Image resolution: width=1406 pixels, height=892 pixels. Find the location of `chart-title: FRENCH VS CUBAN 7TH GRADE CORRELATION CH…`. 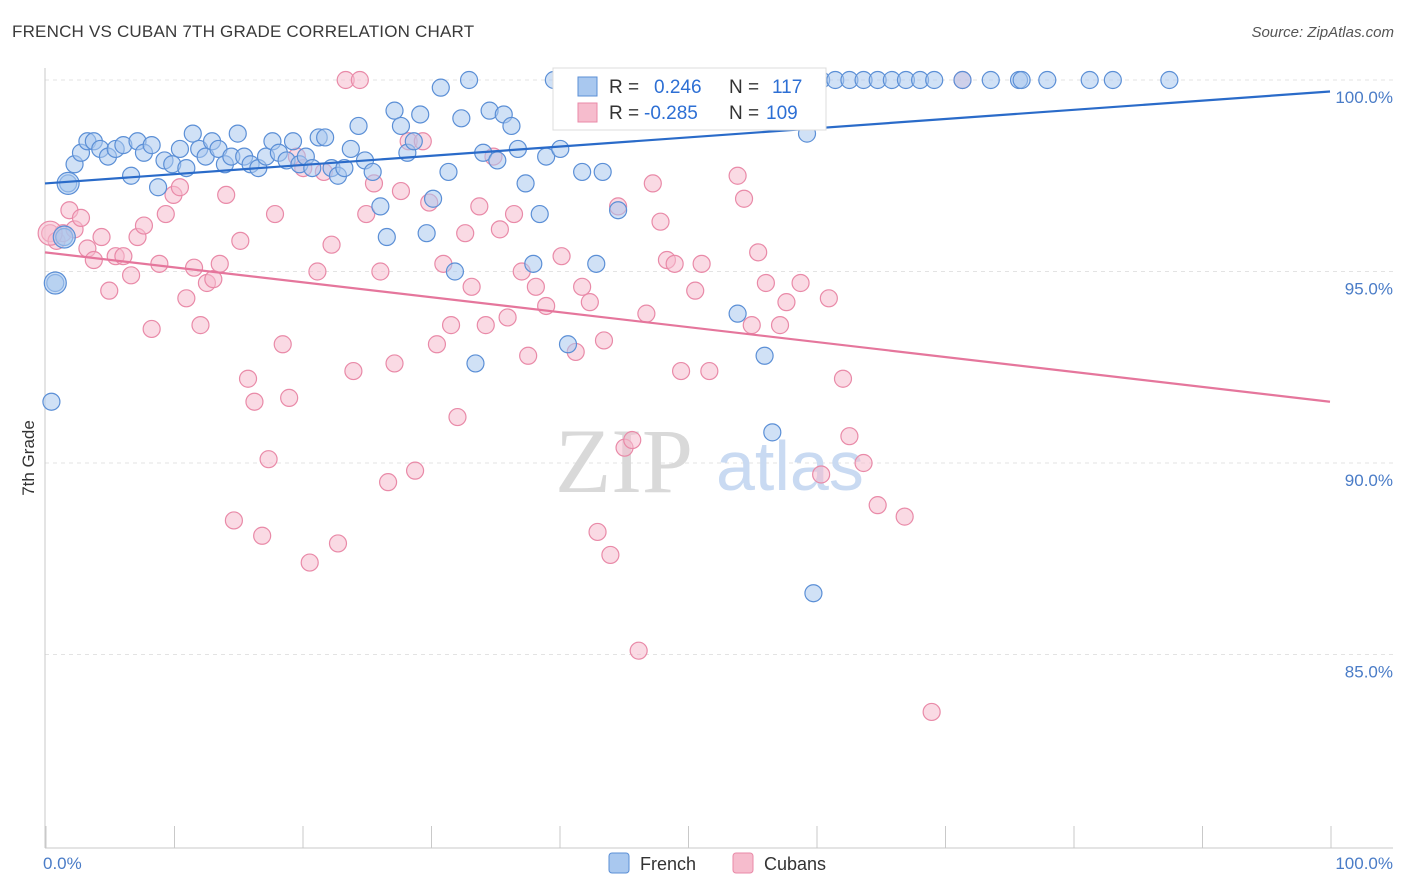

chart-title: FRENCH VS CUBAN 7TH GRADE CORRELATION CH… is located at coordinates (243, 31).